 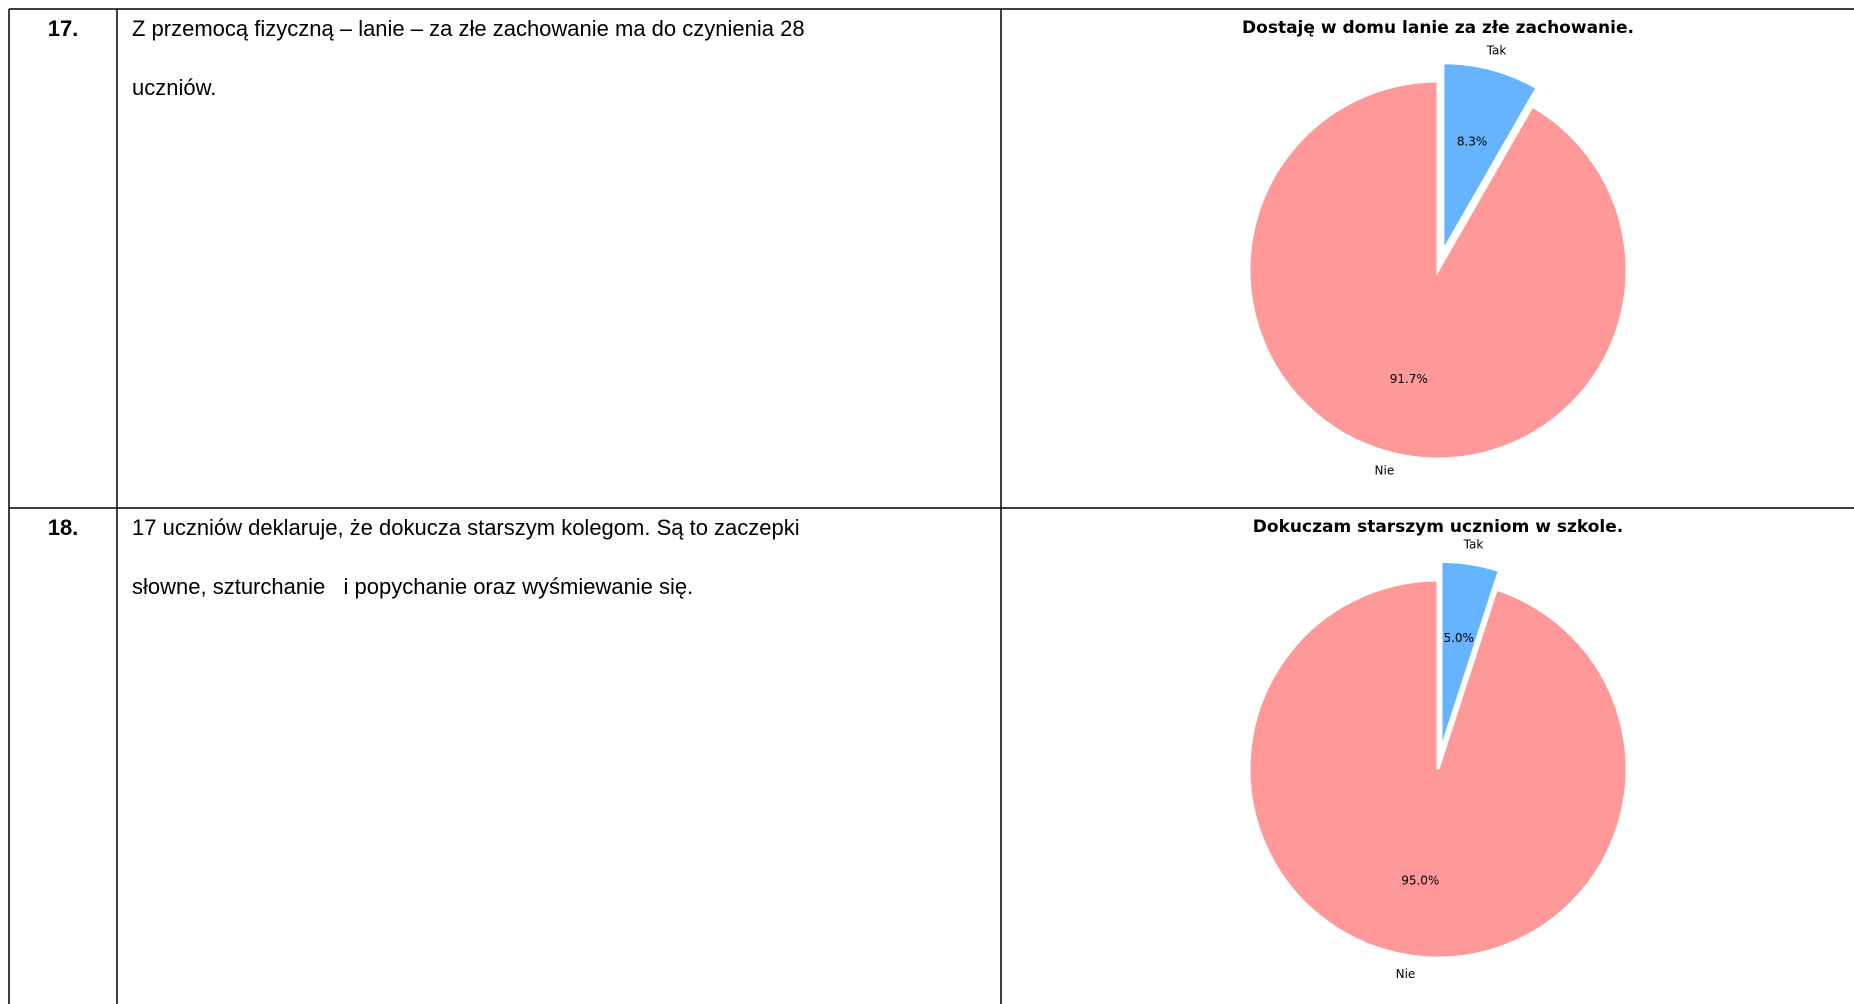 What do you see at coordinates (174, 87) in the screenshot?
I see `row-text: uczniów.` at bounding box center [174, 87].